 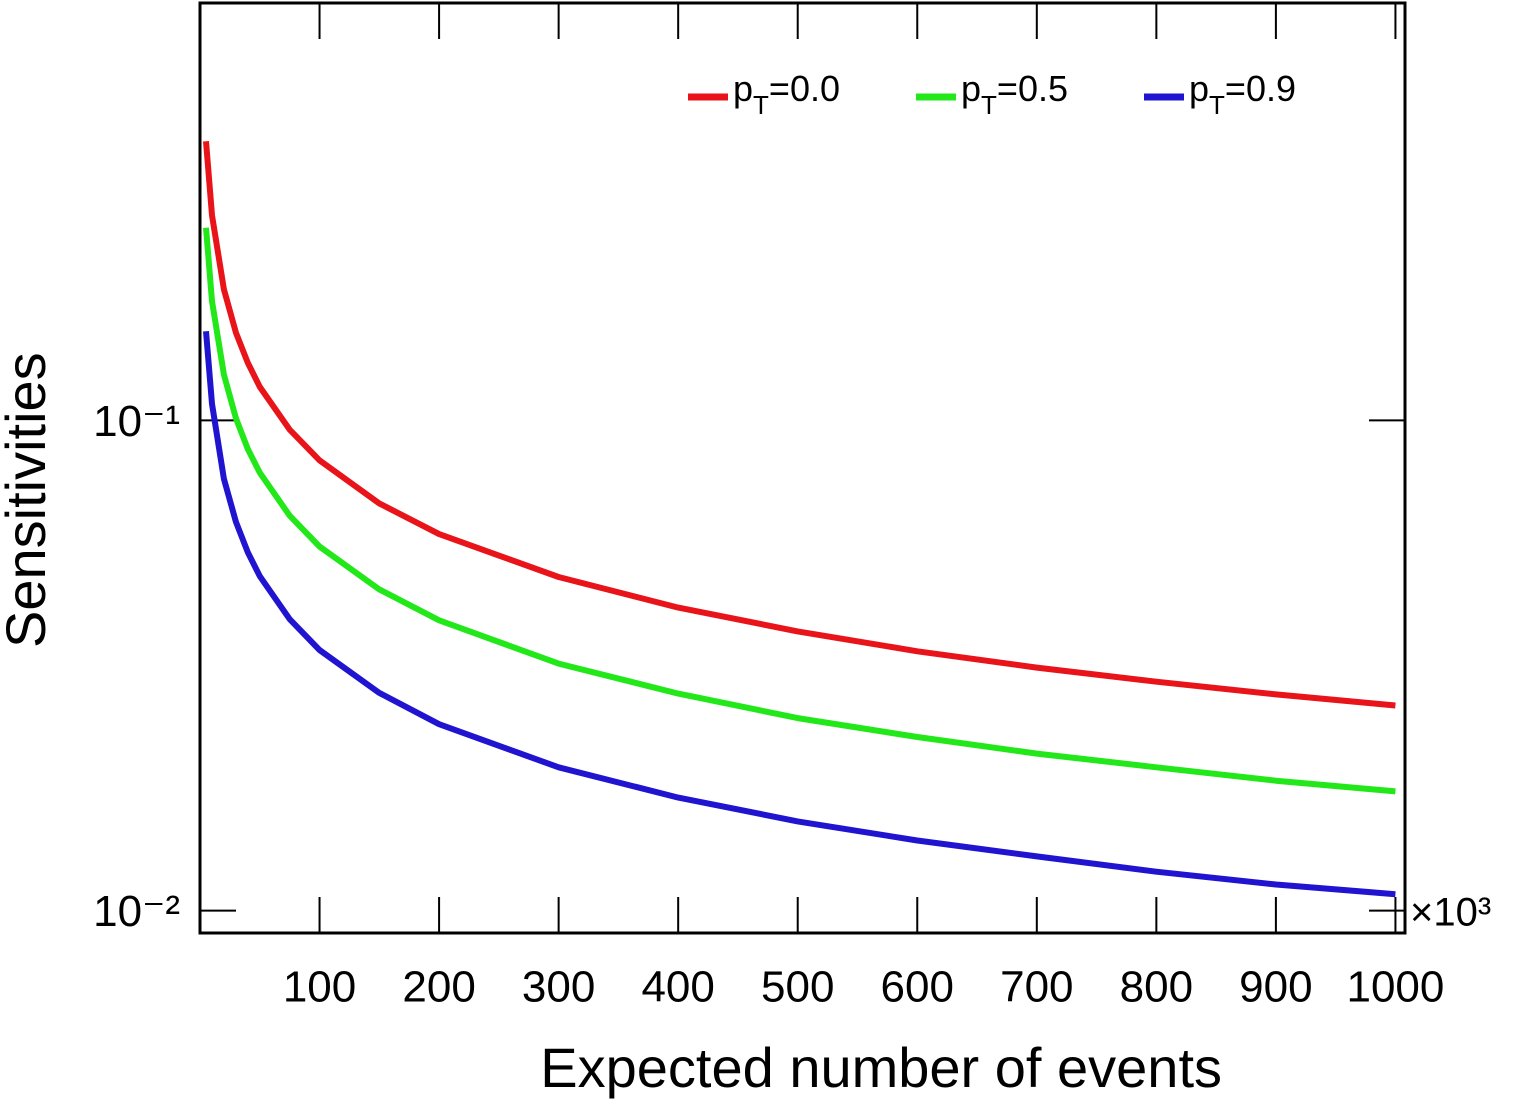 What do you see at coordinates (677, 987) in the screenshot?
I see `x-tick-label: 400` at bounding box center [677, 987].